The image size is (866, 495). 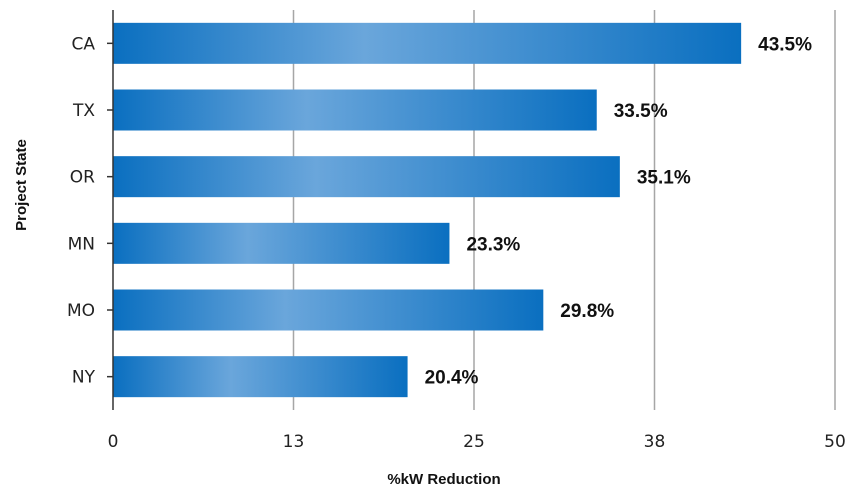 I want to click on x-tick-label: 25, so click(x=474, y=442).